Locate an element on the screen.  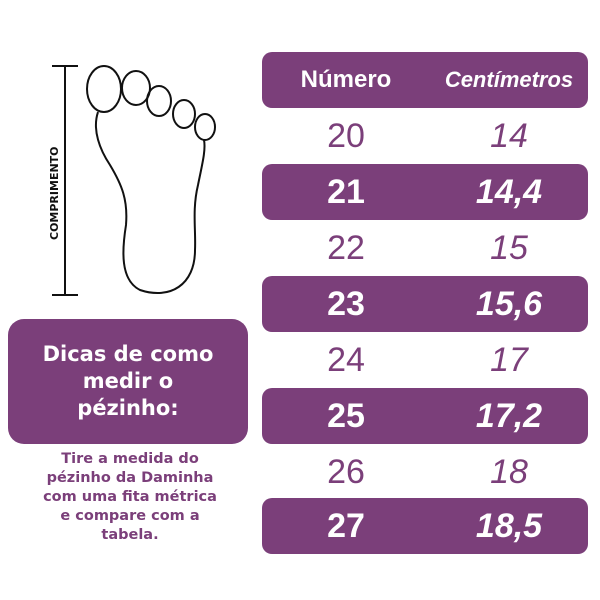
size-number: 23 is located at coordinates (346, 303).